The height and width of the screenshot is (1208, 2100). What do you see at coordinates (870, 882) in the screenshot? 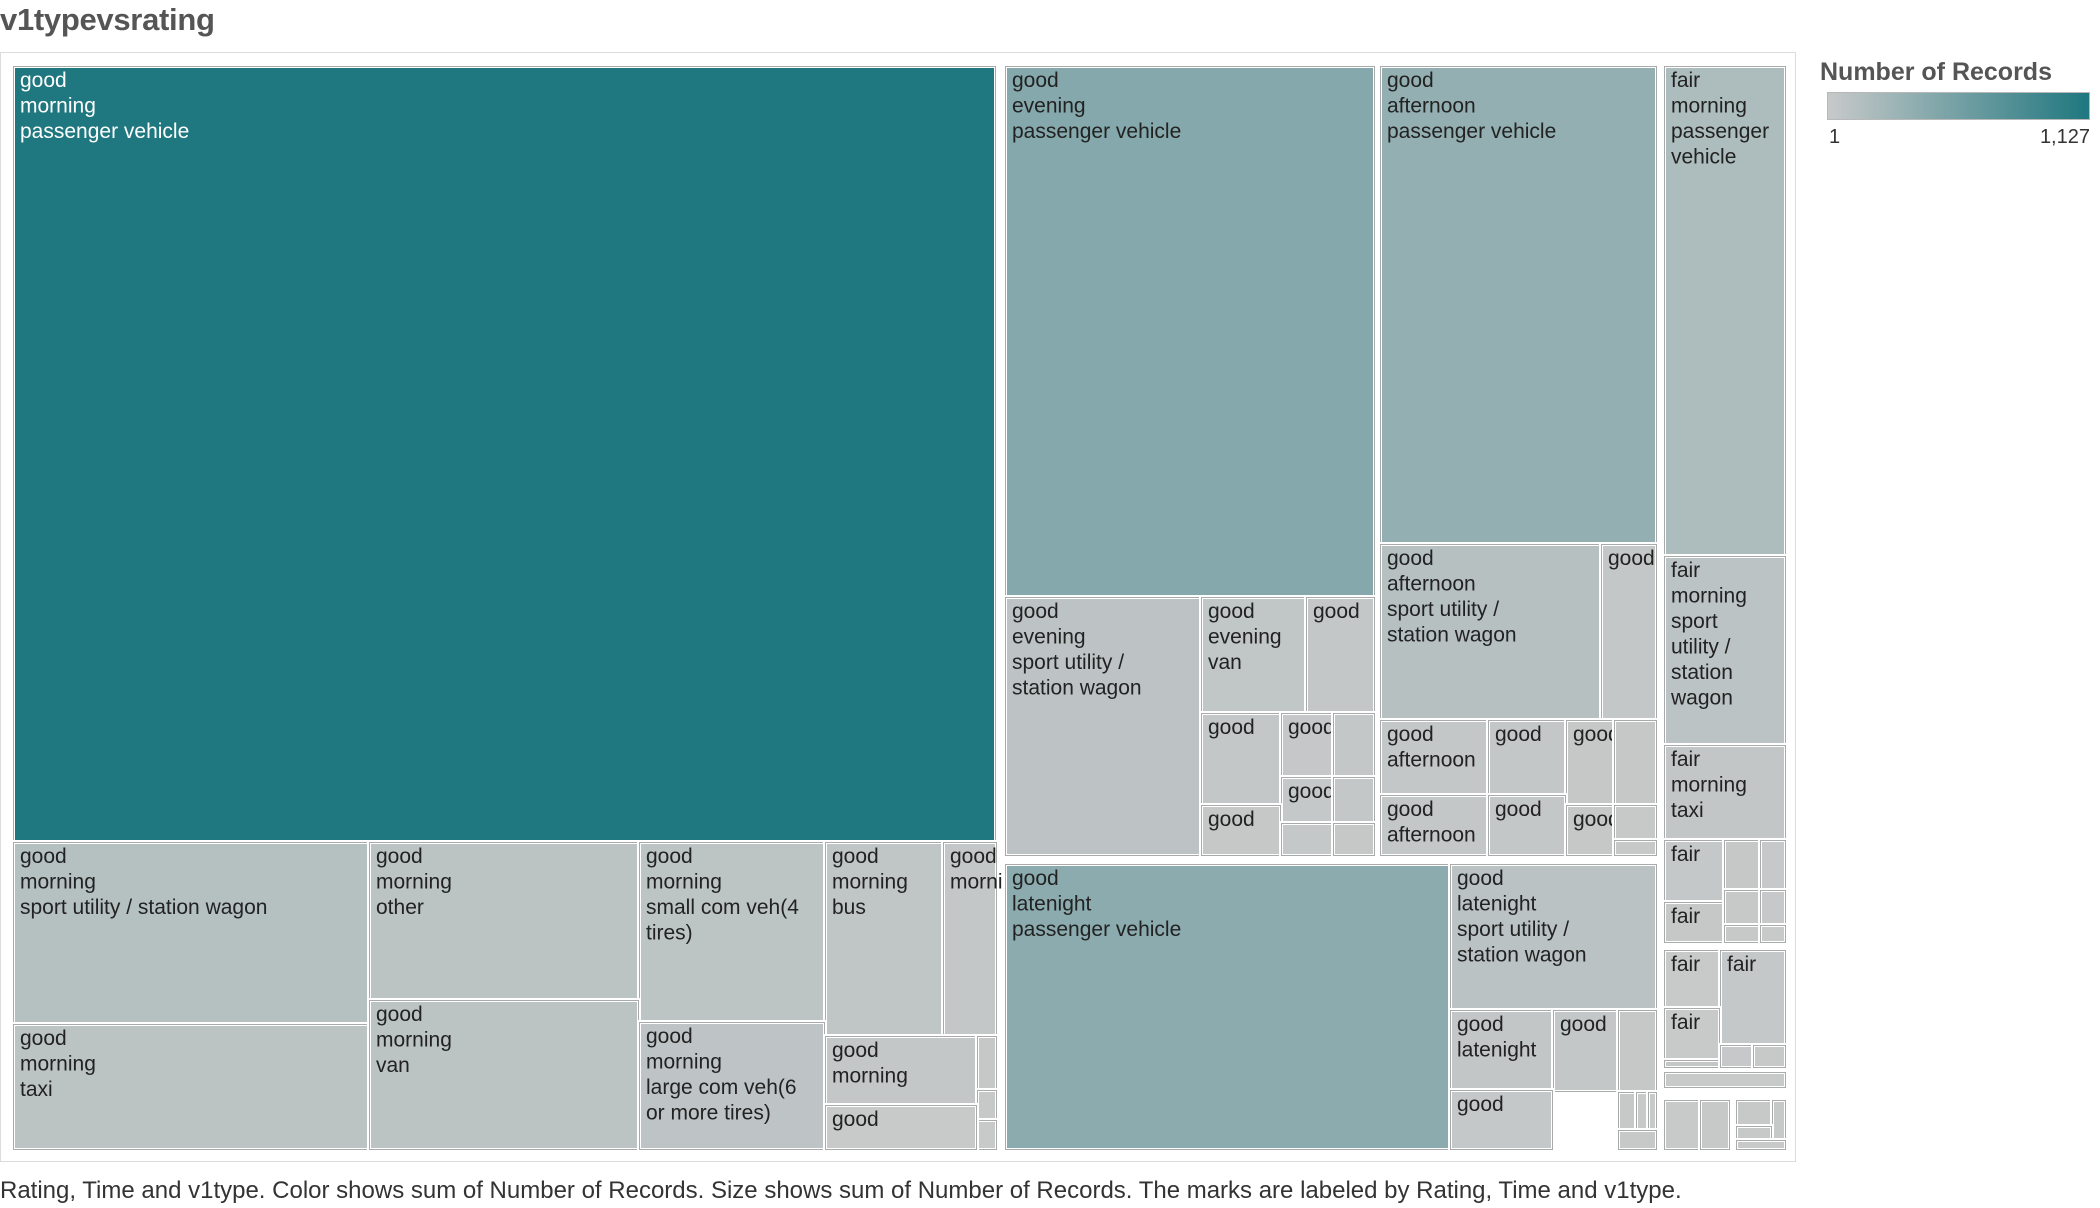
I see `treemap-cell-label: good morning bus` at bounding box center [870, 882].